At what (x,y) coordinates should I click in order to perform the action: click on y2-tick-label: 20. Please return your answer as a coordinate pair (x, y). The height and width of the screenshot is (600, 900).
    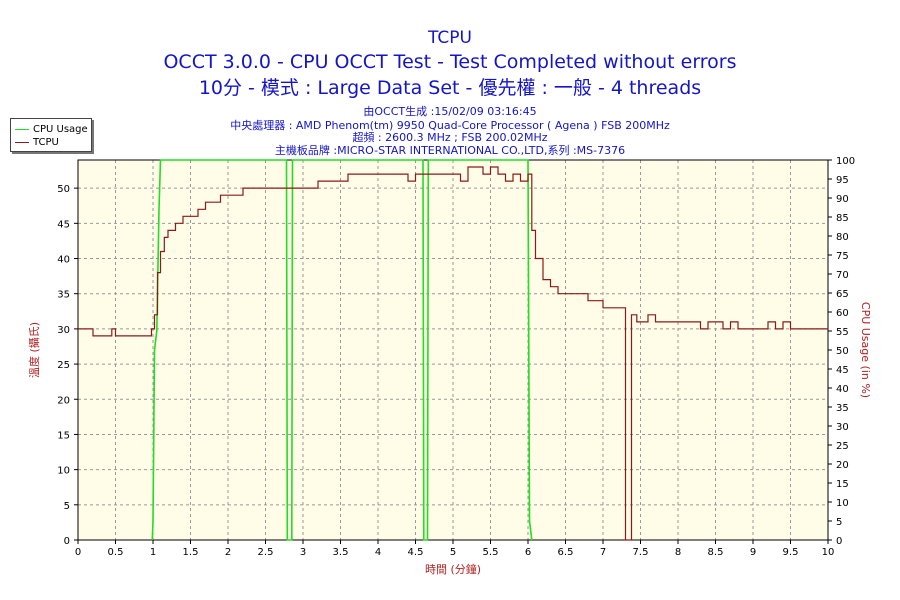
    Looking at the image, I should click on (842, 465).